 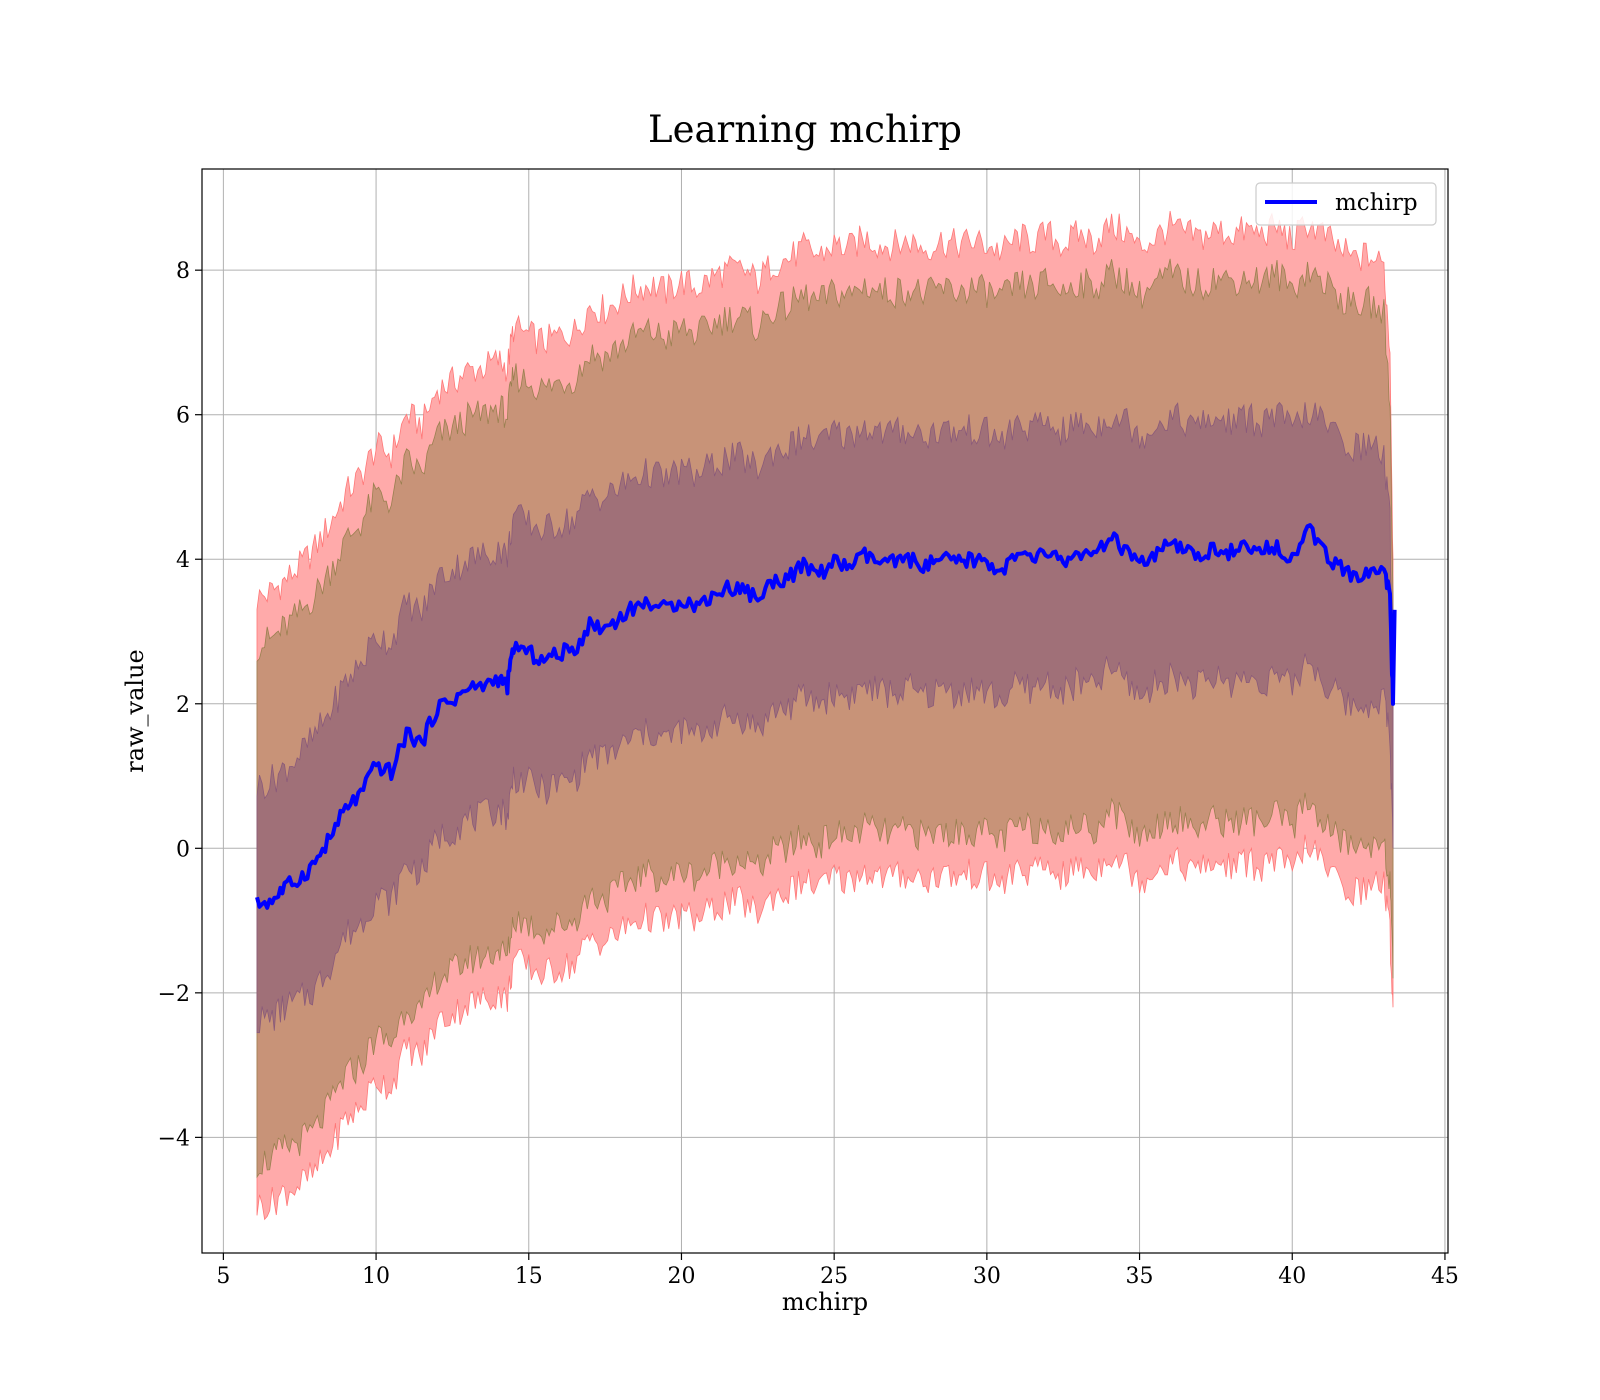 What do you see at coordinates (174, 1138) in the screenshot?
I see `y-tick-label: −4` at bounding box center [174, 1138].